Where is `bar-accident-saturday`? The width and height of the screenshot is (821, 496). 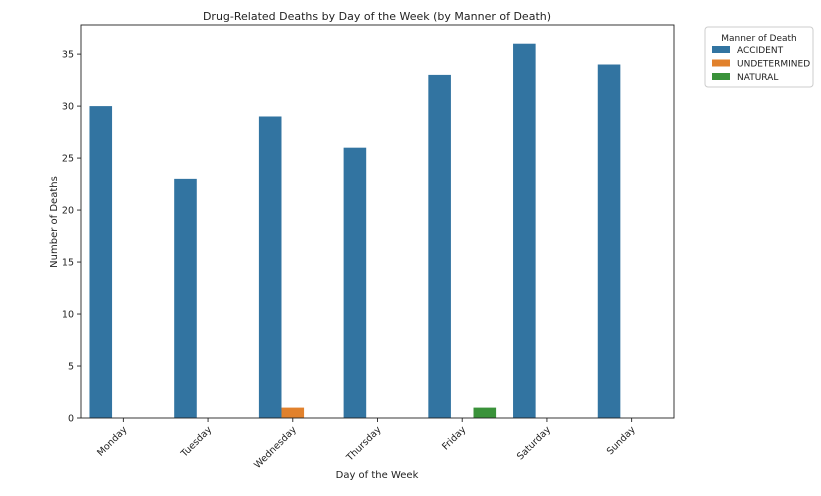
bar-accident-saturday is located at coordinates (524, 231).